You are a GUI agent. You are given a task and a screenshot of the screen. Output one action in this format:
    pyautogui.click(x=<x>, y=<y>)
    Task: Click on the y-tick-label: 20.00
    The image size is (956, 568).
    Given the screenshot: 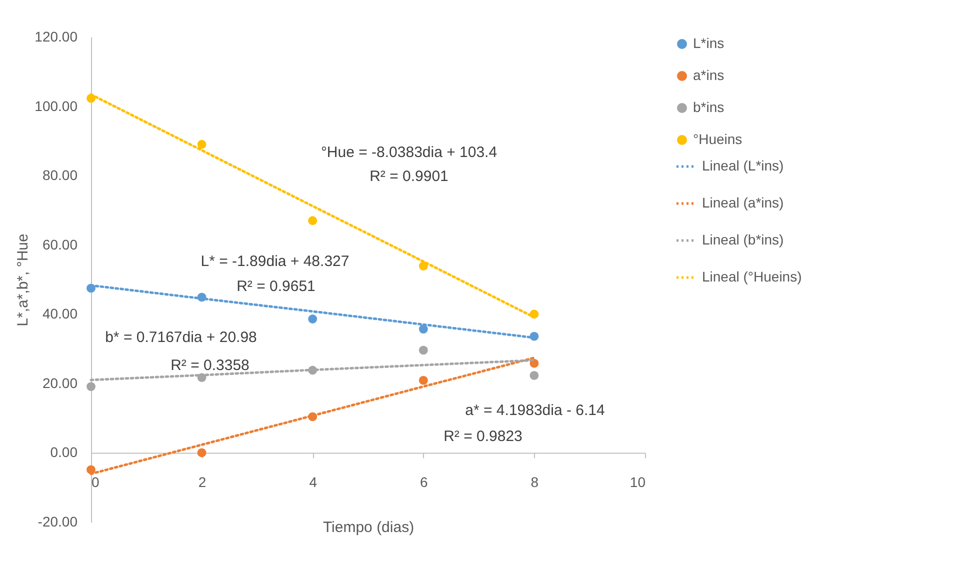 What is the action you would take?
    pyautogui.click(x=60, y=382)
    